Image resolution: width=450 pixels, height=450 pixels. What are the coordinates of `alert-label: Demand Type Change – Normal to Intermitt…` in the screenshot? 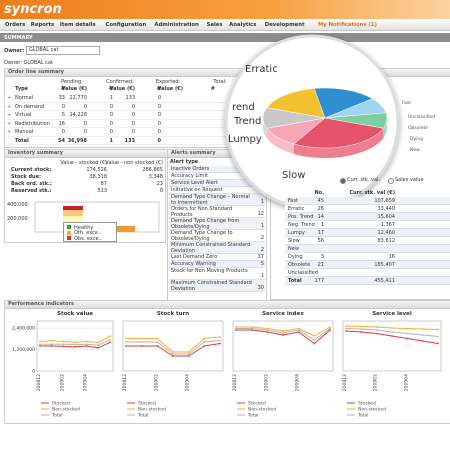 It's located at (210, 200).